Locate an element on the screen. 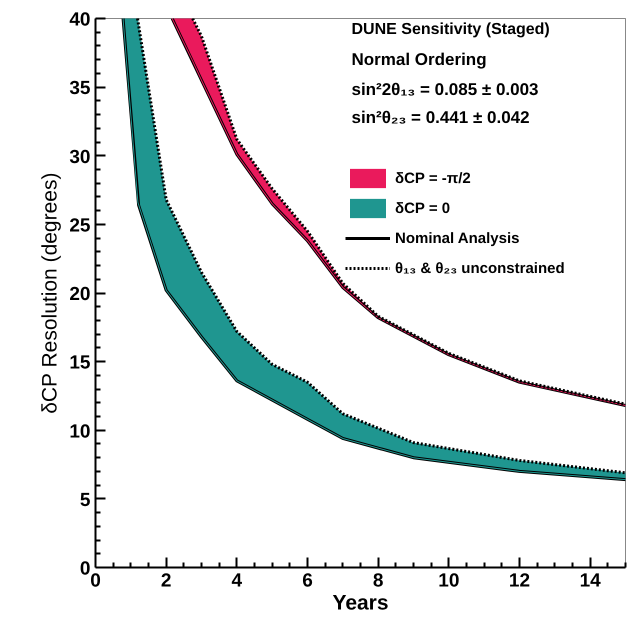 This screenshot has height=622, width=629. legend-label: δCP = -π/2 is located at coordinates (433, 178).